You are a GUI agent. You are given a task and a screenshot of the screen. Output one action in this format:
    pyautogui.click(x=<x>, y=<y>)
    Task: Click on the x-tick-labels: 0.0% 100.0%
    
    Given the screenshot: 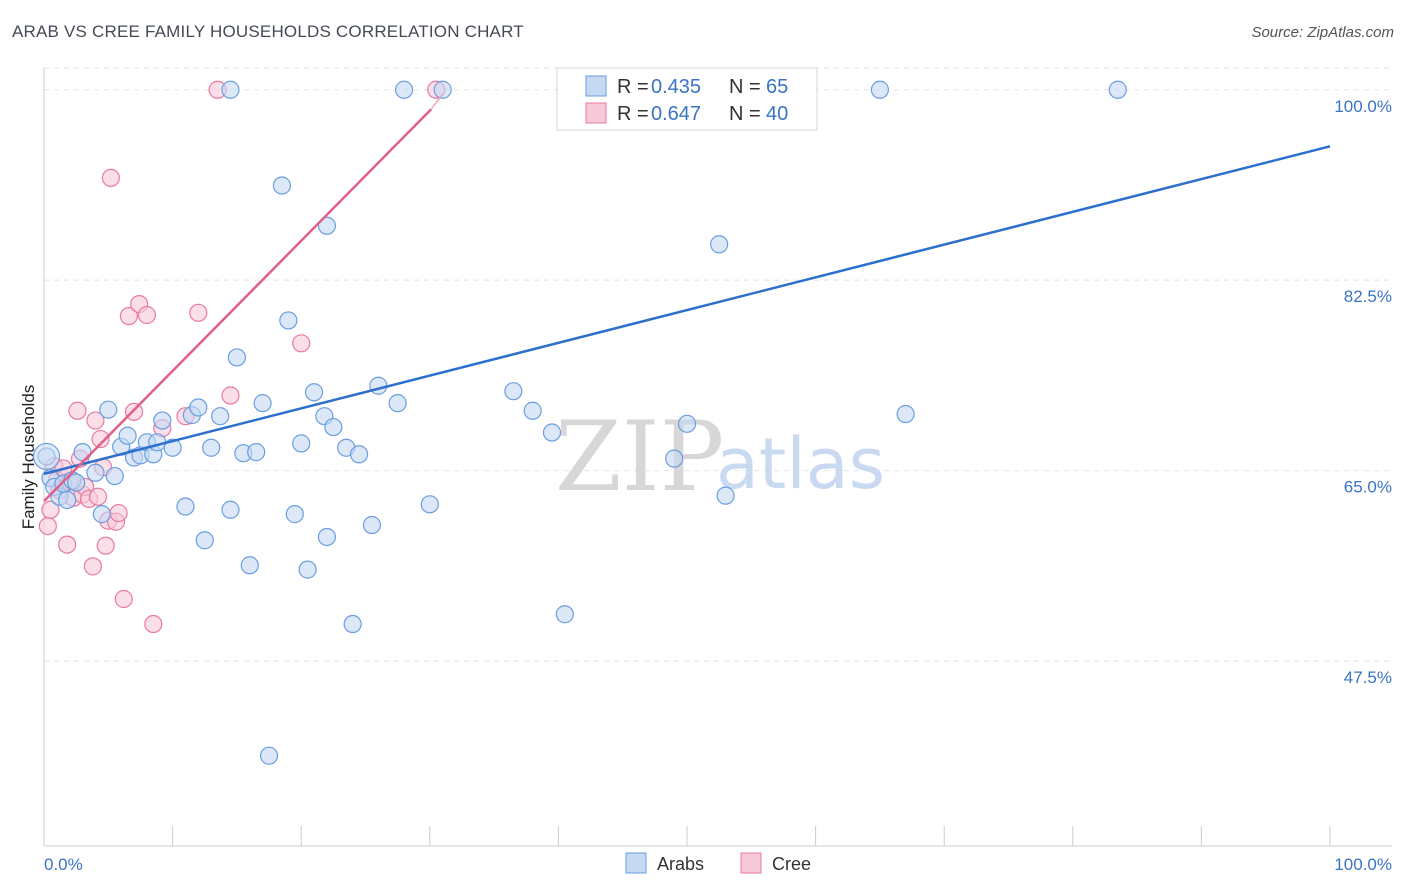 What is the action you would take?
    pyautogui.click(x=718, y=864)
    